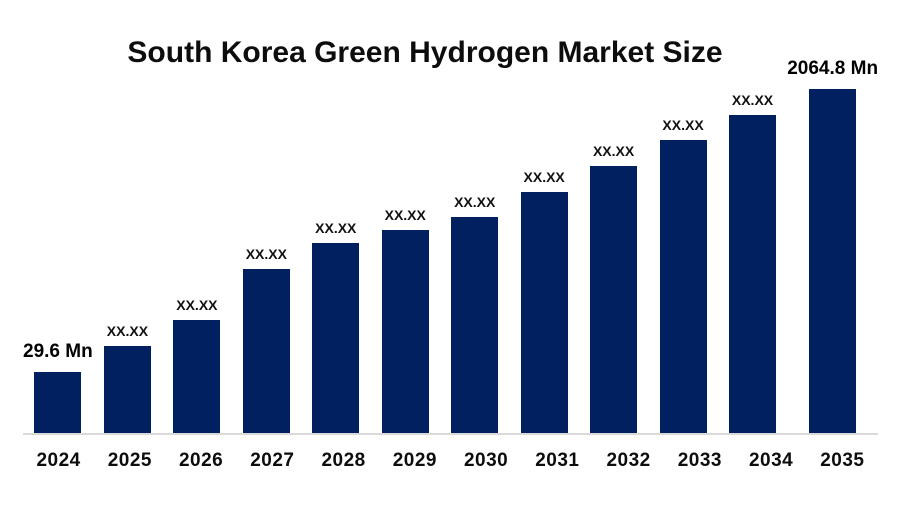 This screenshot has height=525, width=900. What do you see at coordinates (833, 69) in the screenshot?
I see `bar-value-label: 2064.8 Mn` at bounding box center [833, 69].